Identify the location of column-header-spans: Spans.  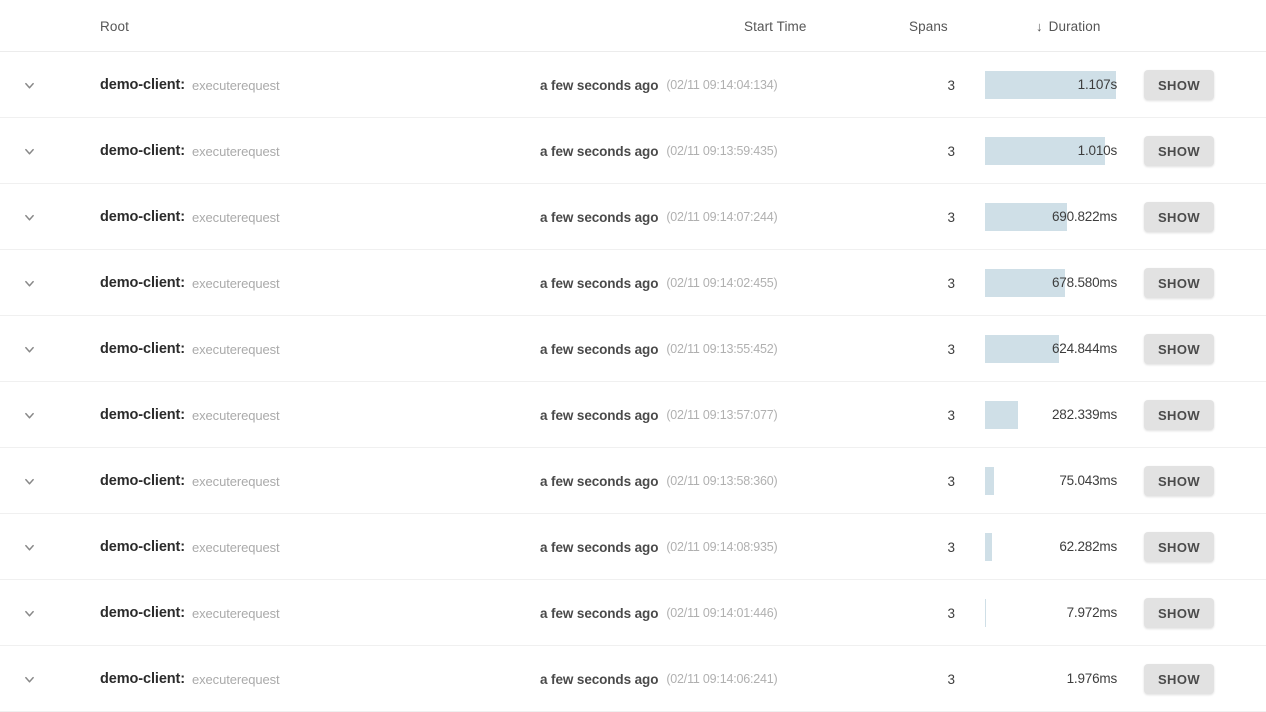
(928, 26).